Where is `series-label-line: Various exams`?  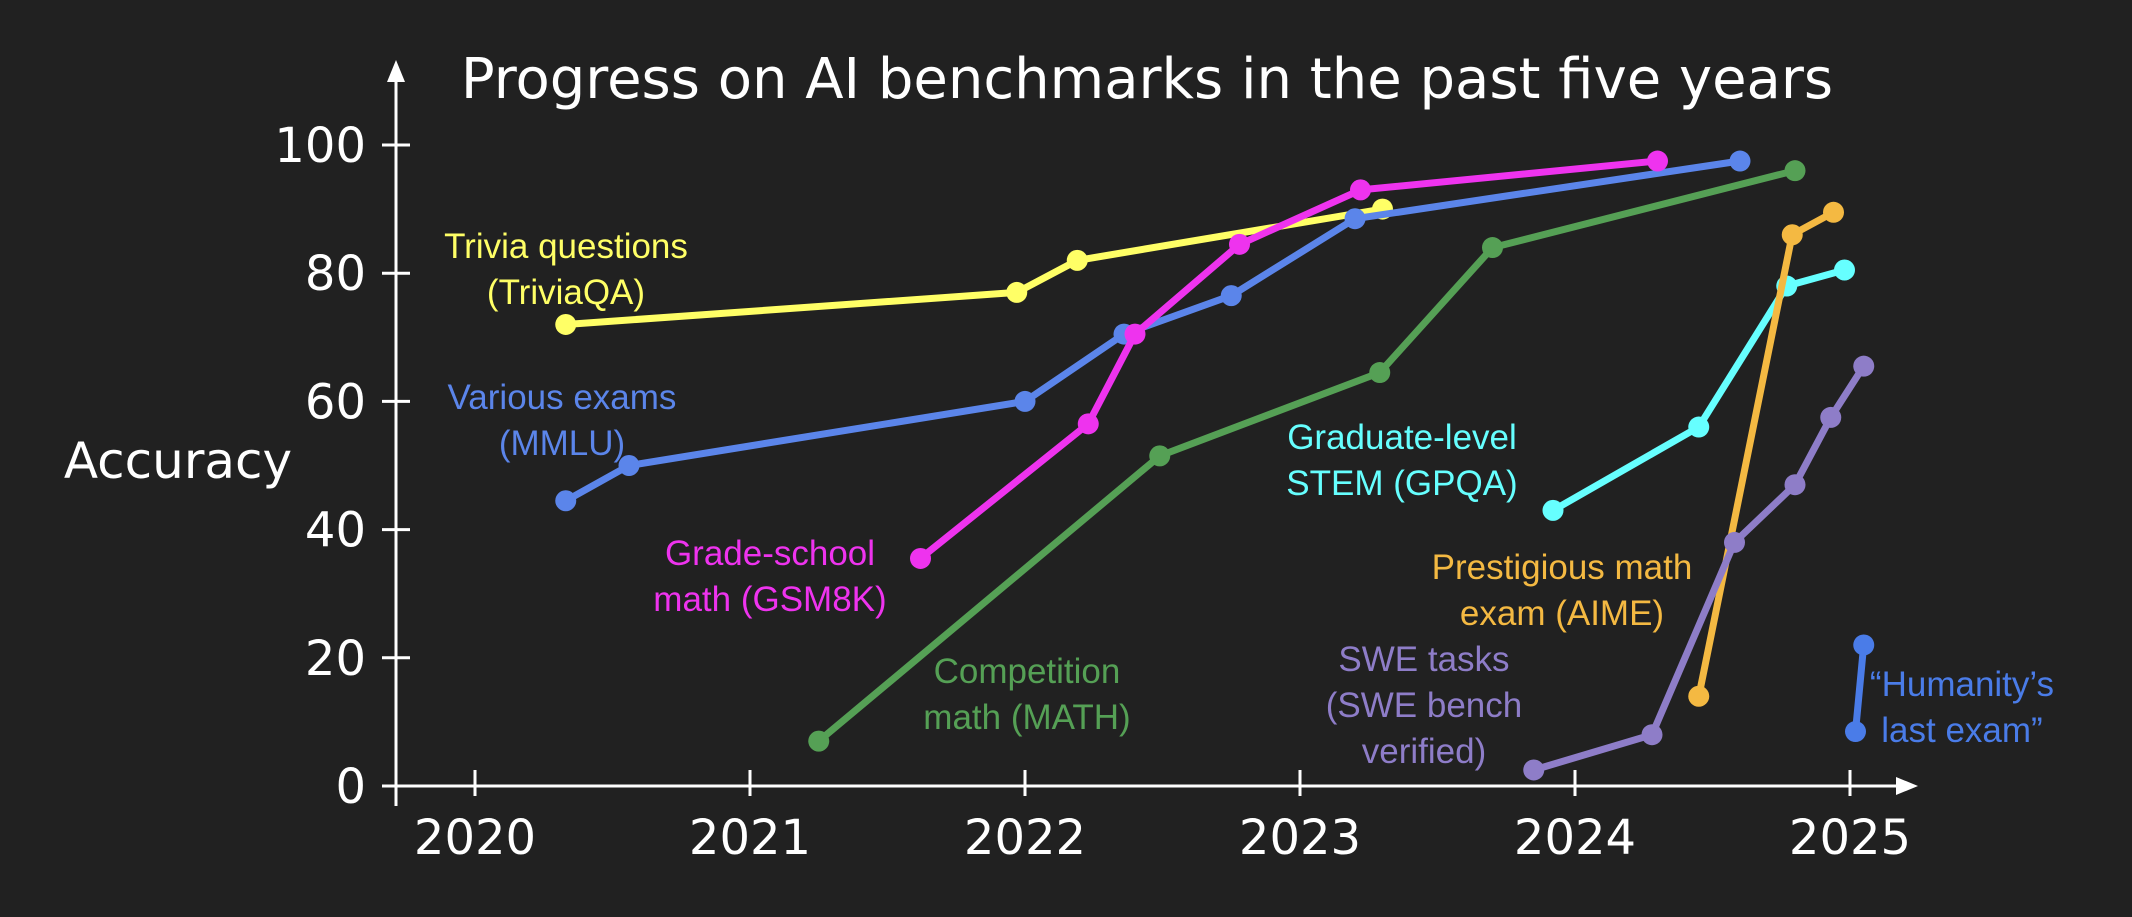
series-label-line: Various exams is located at coordinates (562, 397).